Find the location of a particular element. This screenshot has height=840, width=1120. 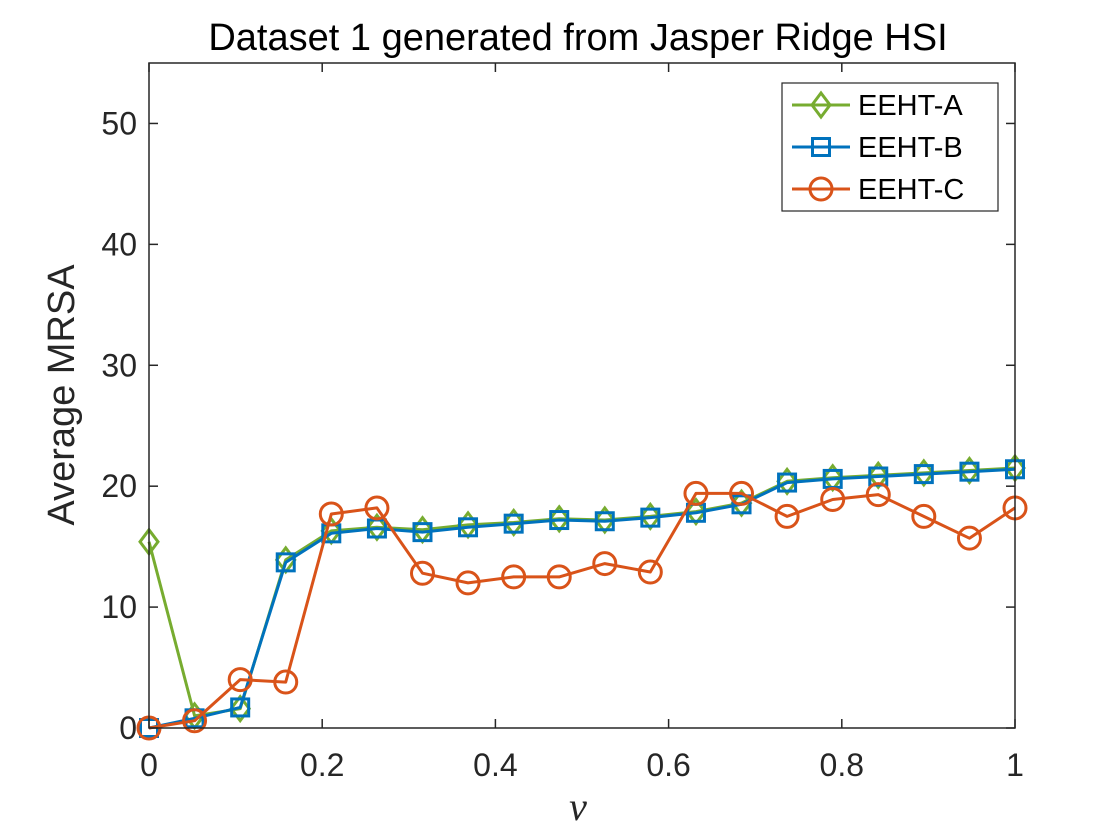

y-tick-label: 0 is located at coordinates (128, 728).